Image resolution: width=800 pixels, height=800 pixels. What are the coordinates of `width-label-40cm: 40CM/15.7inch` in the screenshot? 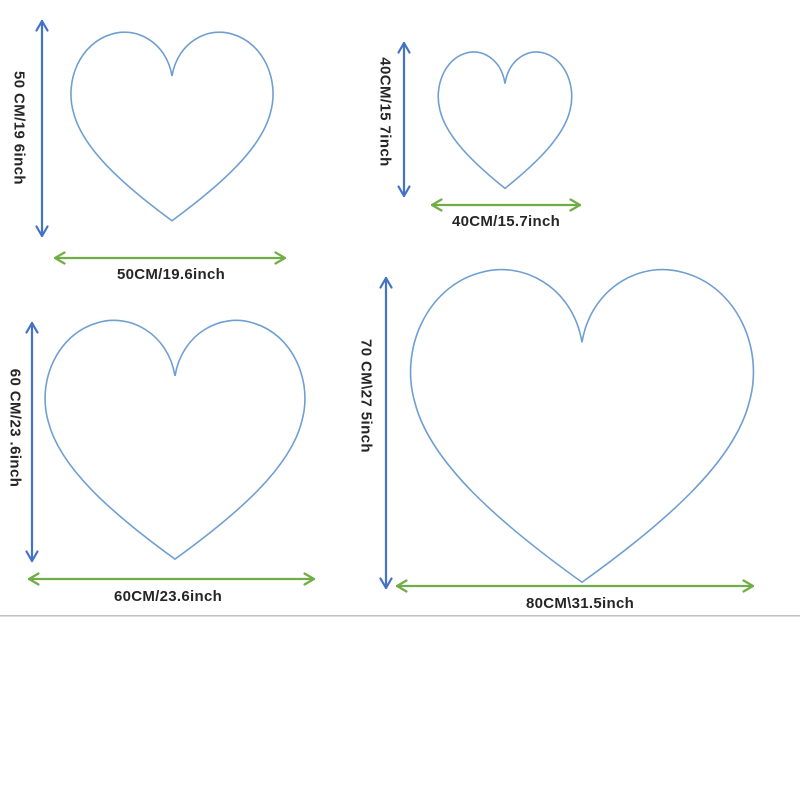 It's located at (506, 221).